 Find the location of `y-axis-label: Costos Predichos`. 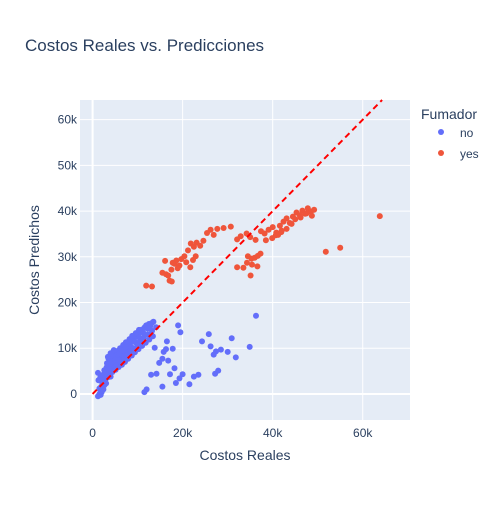

y-axis-label: Costos Predichos is located at coordinates (34, 260).